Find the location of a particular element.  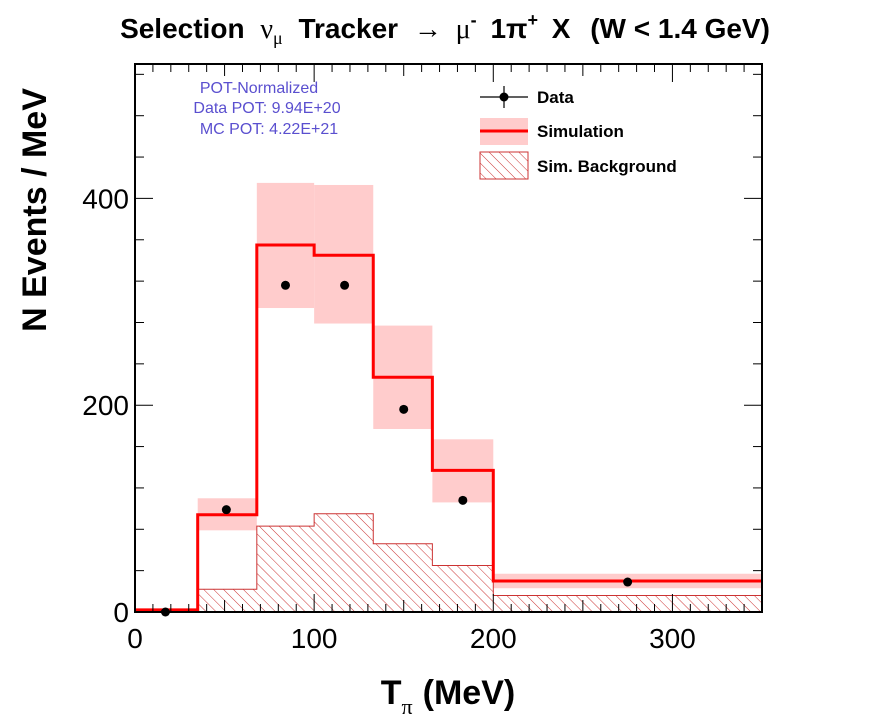

legend-data-marker is located at coordinates (504, 97).